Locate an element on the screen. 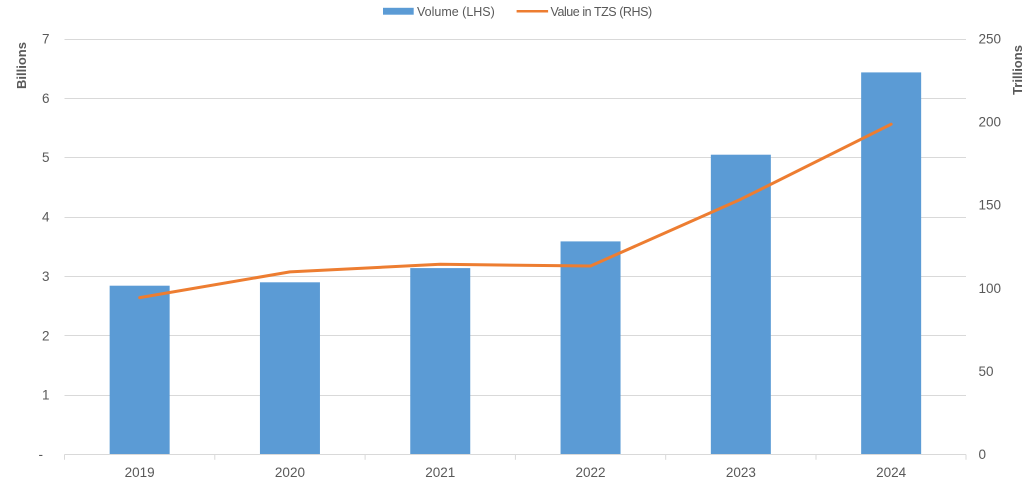  svg-text: 7 is located at coordinates (46, 39).